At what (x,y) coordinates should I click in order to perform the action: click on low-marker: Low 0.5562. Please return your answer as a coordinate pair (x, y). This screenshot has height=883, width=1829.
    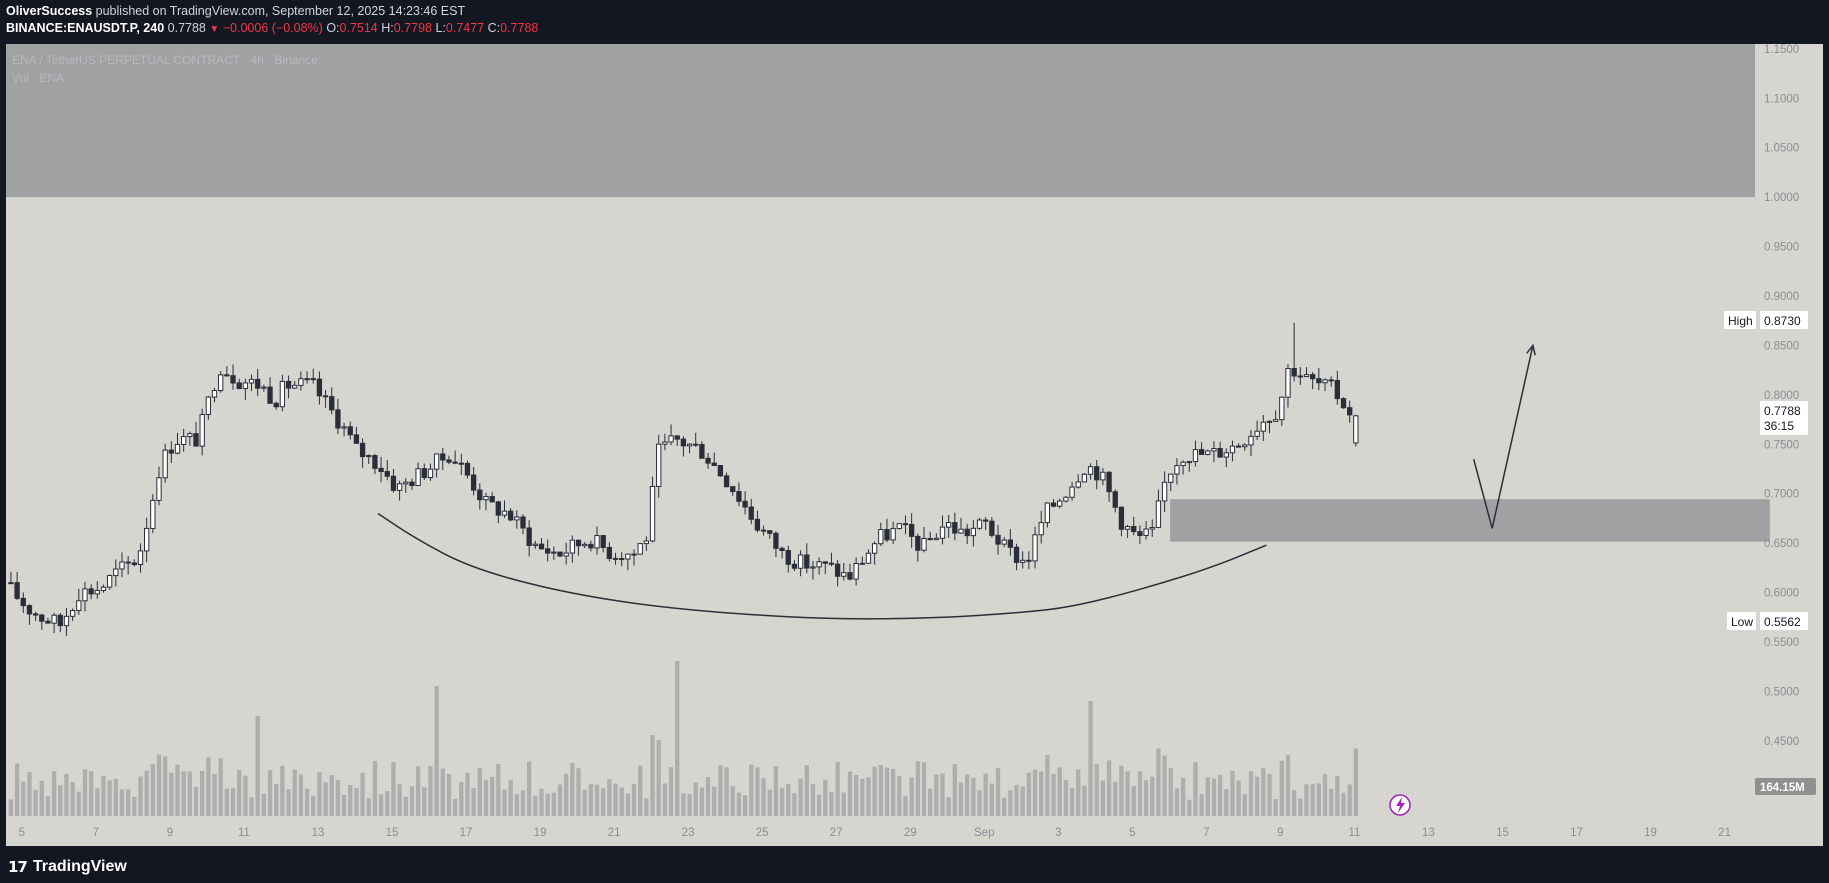
    Looking at the image, I should click on (1767, 621).